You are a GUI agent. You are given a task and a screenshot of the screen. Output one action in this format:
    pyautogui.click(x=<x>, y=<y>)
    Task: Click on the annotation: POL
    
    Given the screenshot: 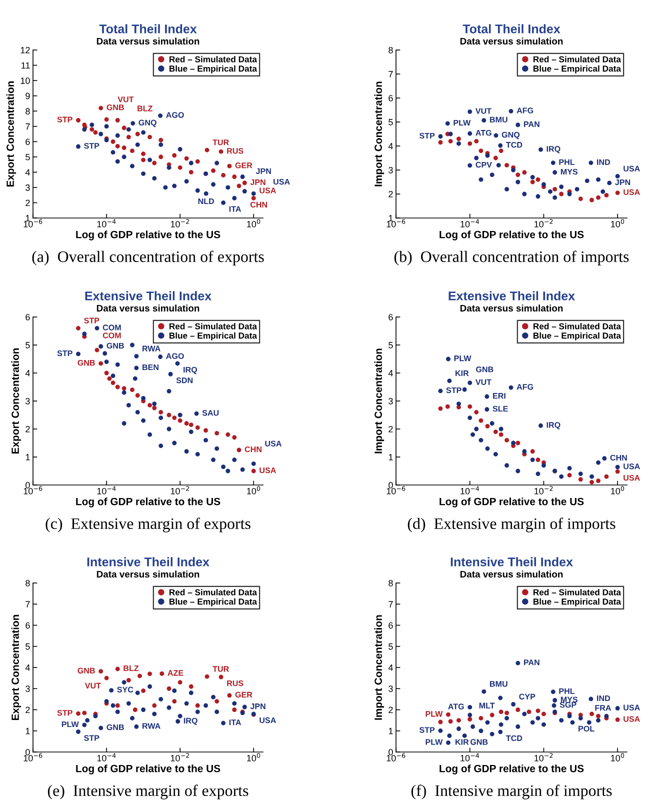 What is the action you would take?
    pyautogui.click(x=586, y=729)
    